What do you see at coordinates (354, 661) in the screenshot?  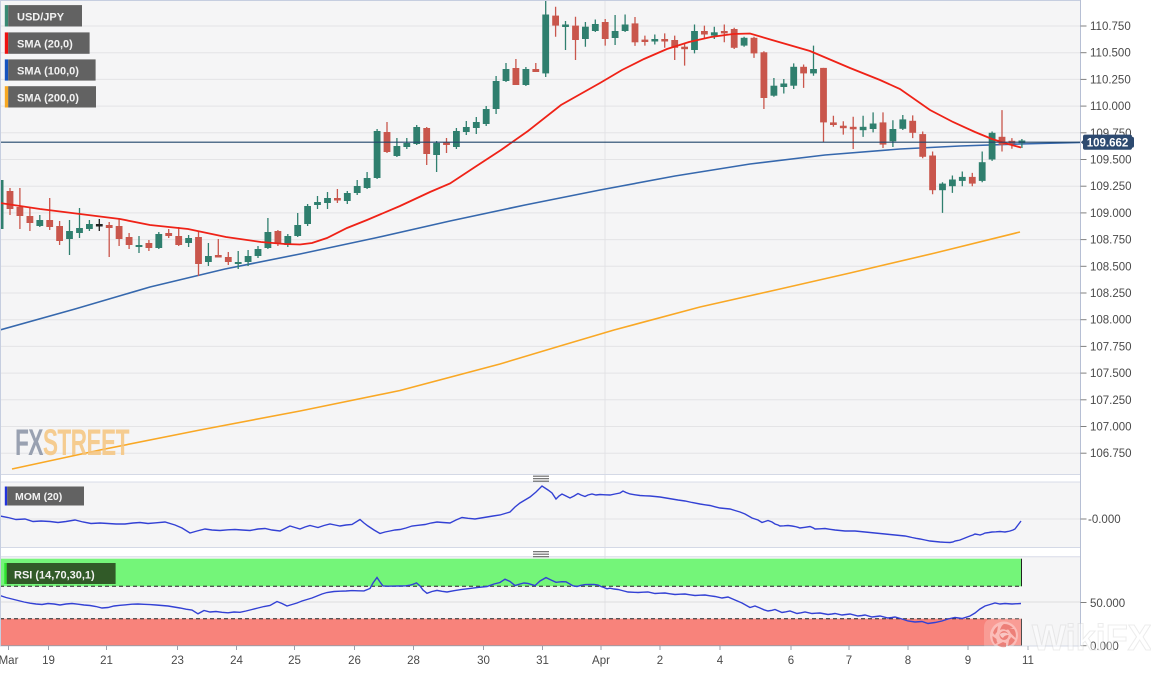 I see `svg-text: 26` at bounding box center [354, 661].